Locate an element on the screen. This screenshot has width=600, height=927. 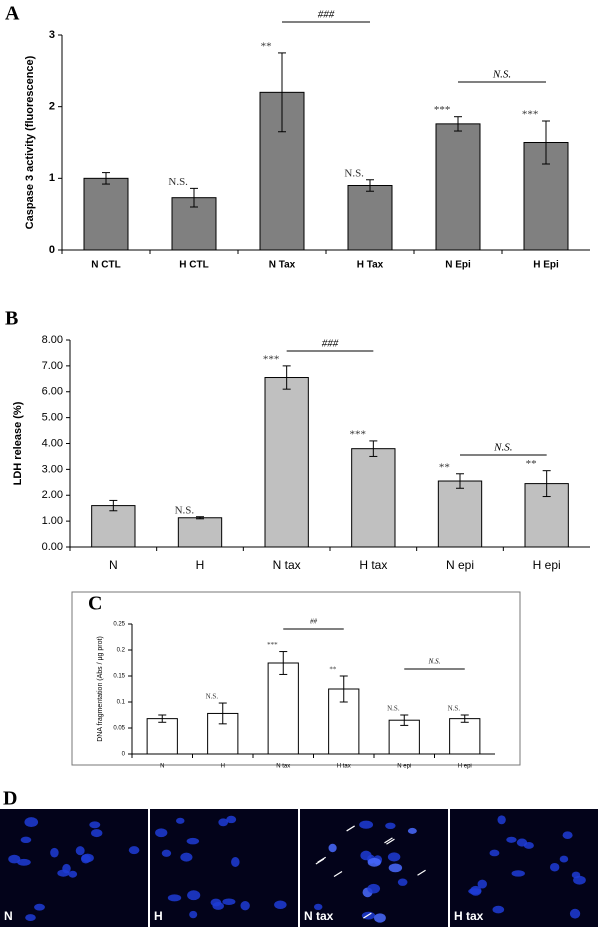
y-tick-label: 6.00 is located at coordinates (52, 392).